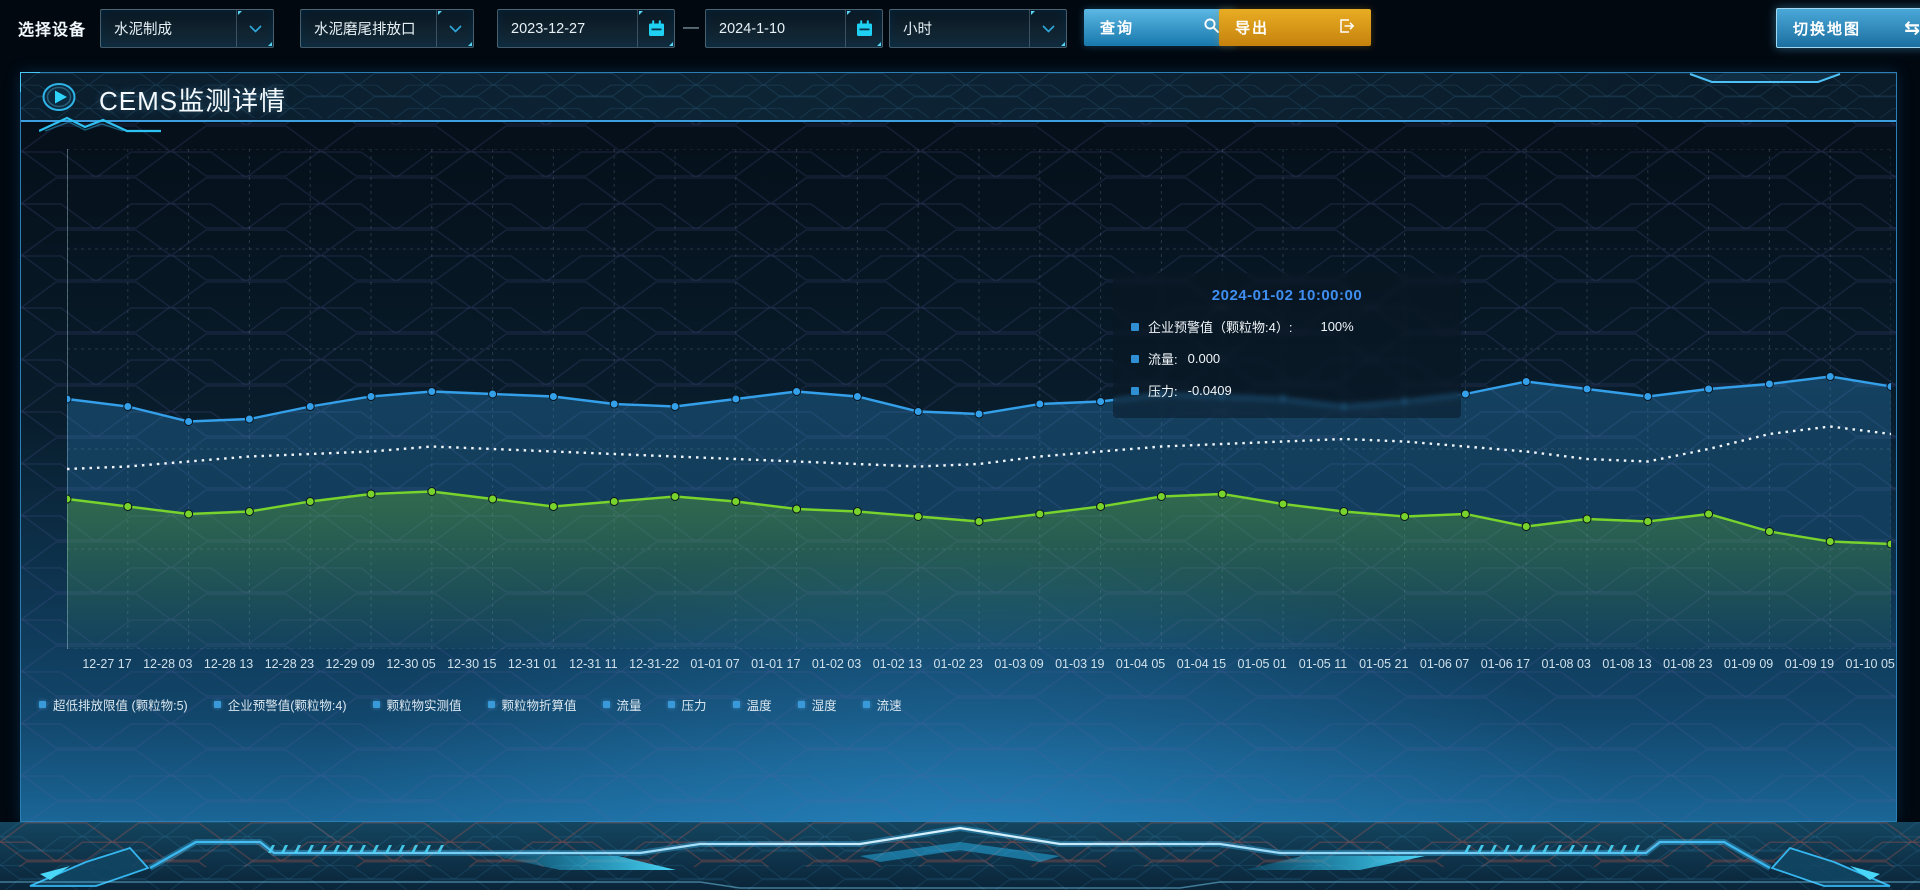  I want to click on interval-select: 小时, so click(978, 28).